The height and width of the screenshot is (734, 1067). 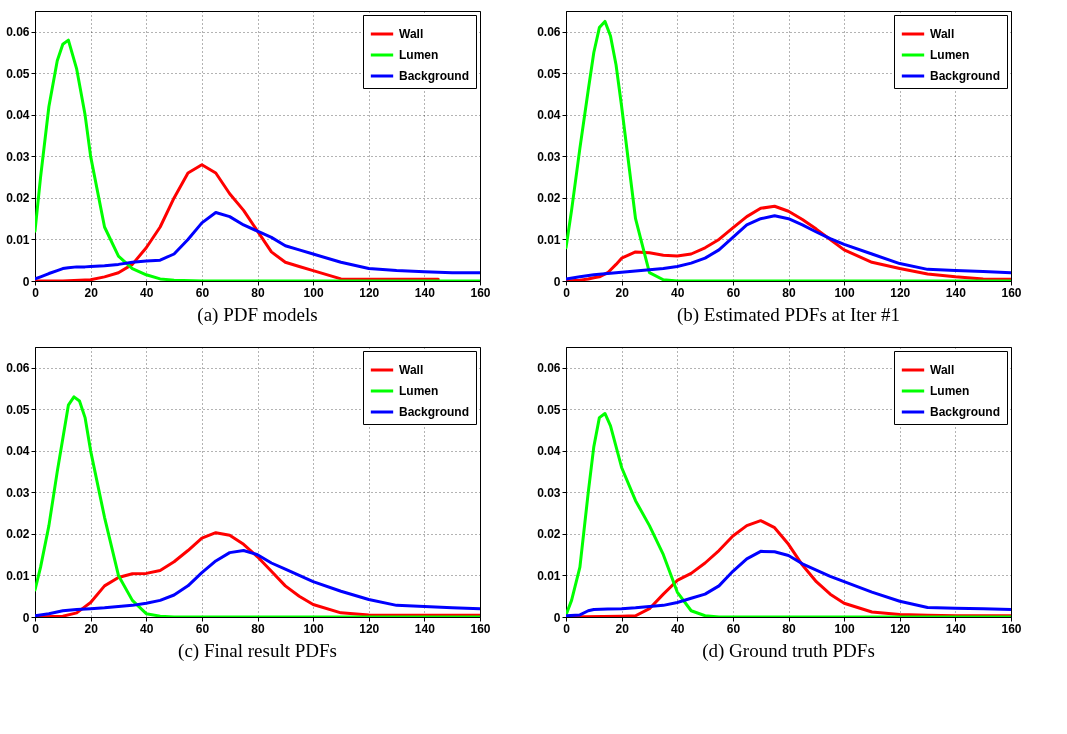 What do you see at coordinates (788, 651) in the screenshot?
I see `text: (d) Ground truth PDFs` at bounding box center [788, 651].